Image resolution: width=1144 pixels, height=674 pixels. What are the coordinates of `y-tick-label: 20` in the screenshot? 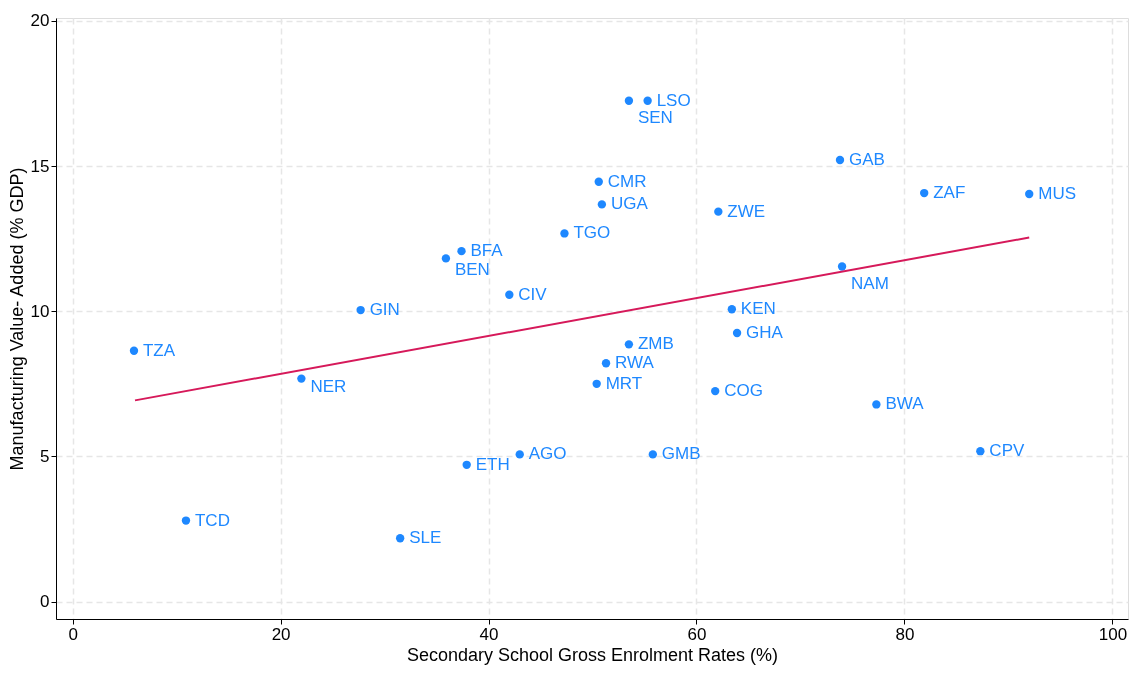 It's located at (40, 21).